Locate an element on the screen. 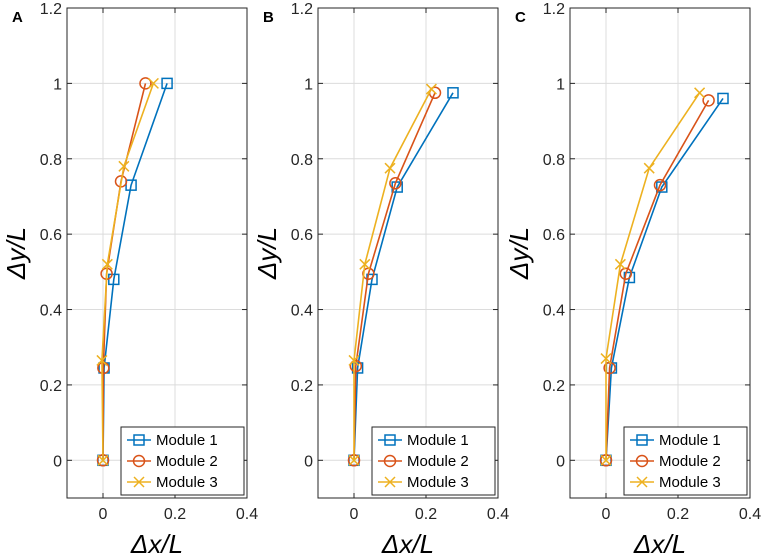  x-tick-label: 0.2 is located at coordinates (678, 514).